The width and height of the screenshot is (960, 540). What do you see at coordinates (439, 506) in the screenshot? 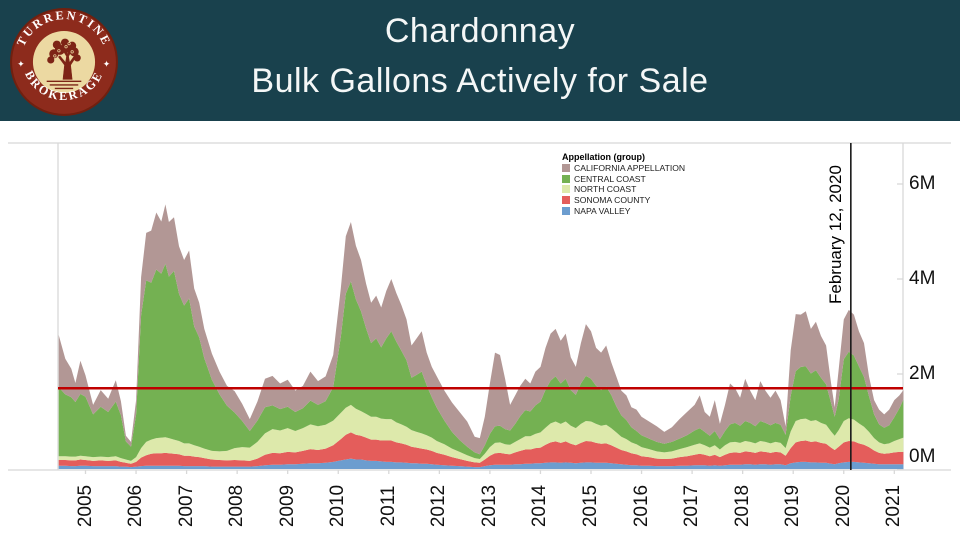
I see `x-tick-label-2012: 2012` at bounding box center [439, 506].